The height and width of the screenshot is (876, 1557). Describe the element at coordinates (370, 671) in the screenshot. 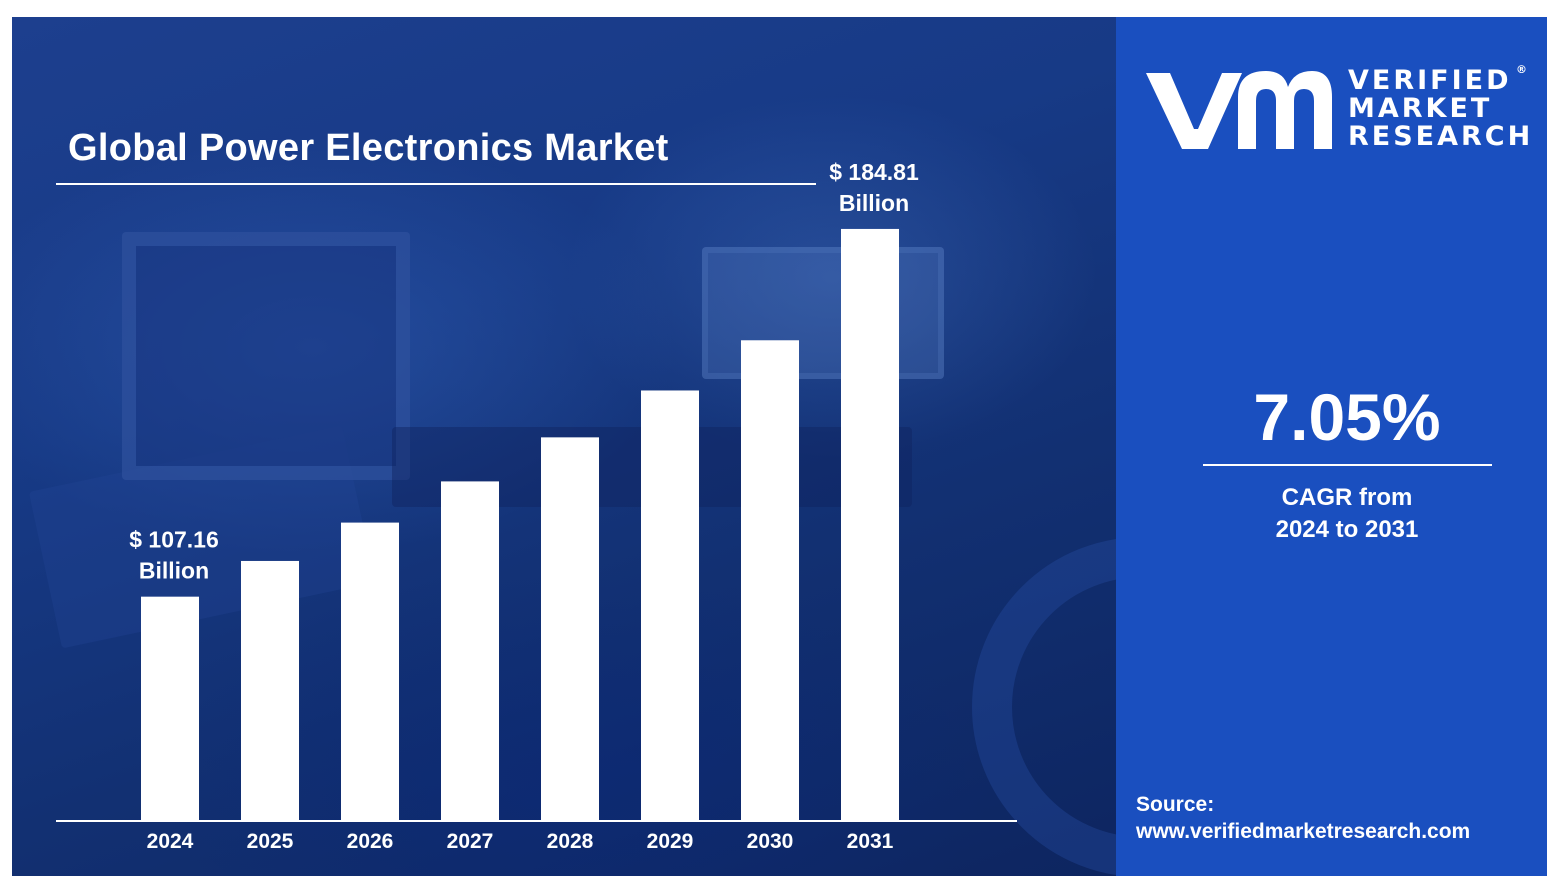

I see `bar-2026` at that location.